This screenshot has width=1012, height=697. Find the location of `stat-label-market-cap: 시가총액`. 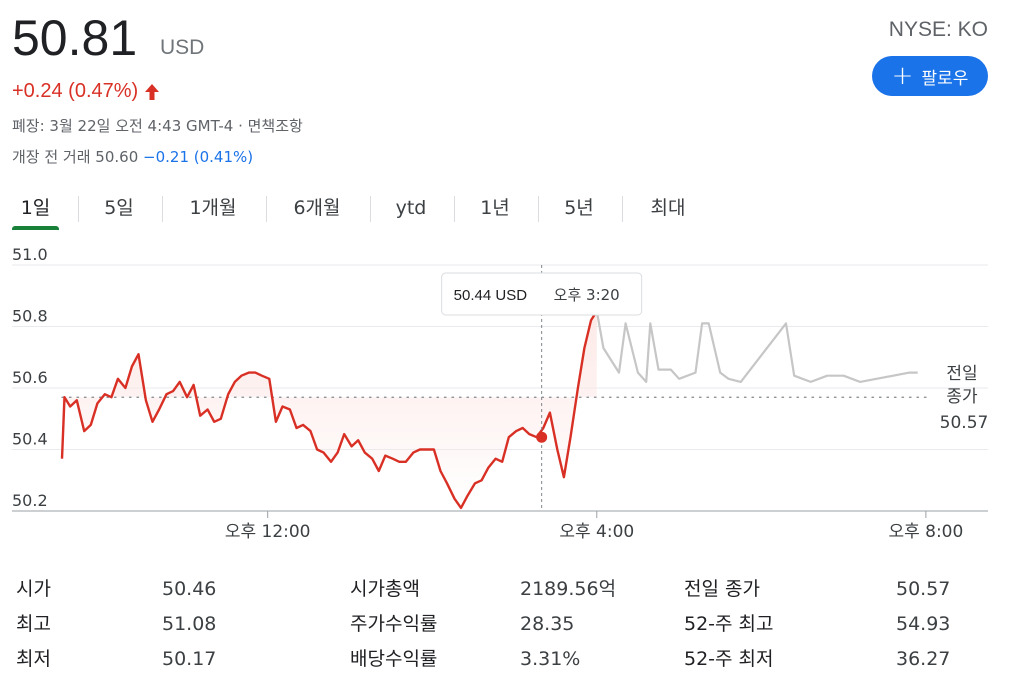

stat-label-market-cap: 시가총액 is located at coordinates (385, 589).